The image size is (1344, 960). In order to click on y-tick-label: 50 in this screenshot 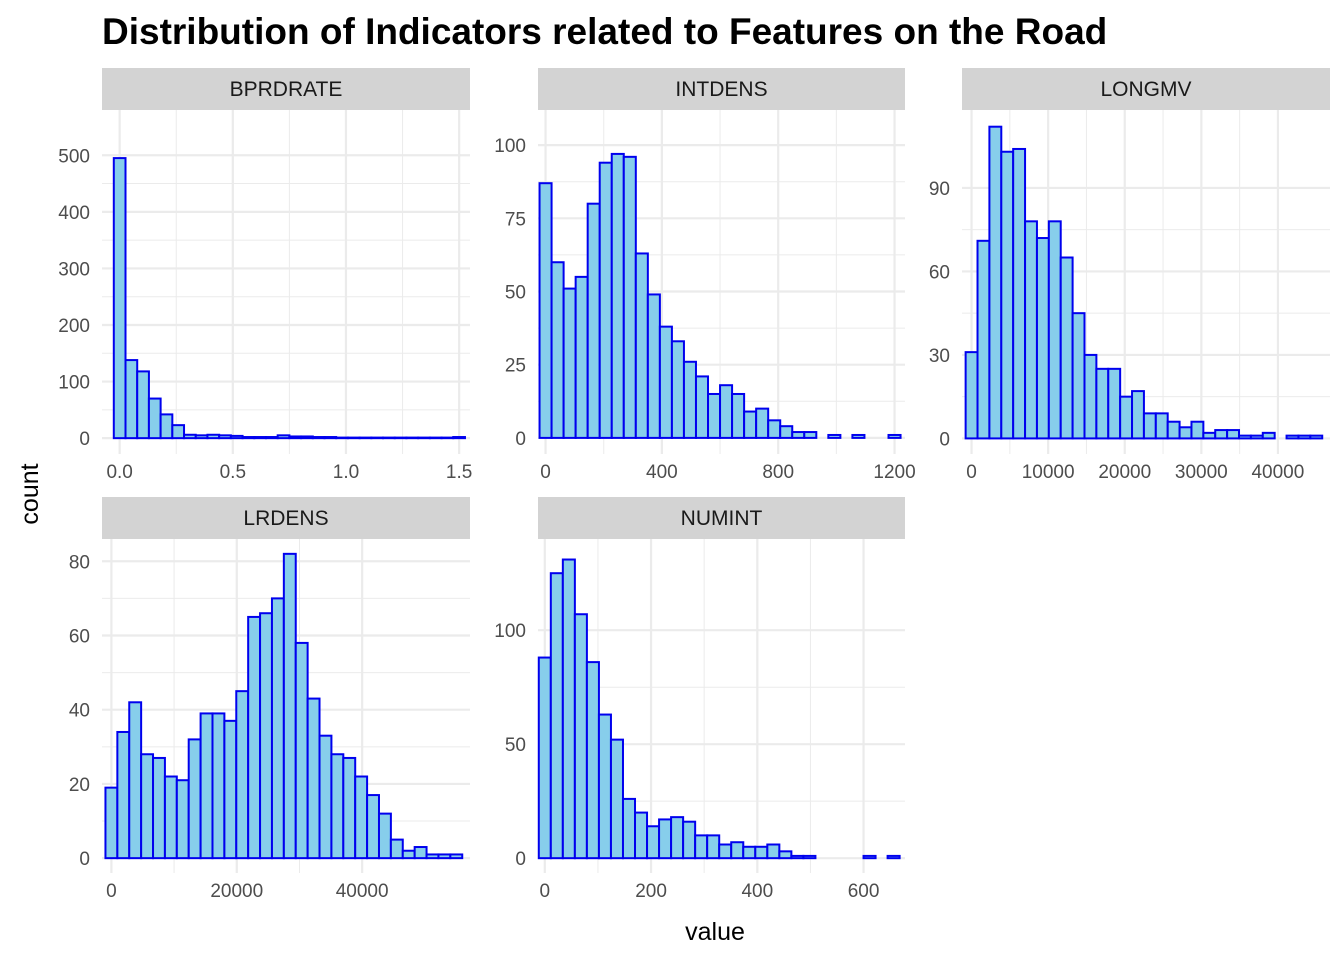, I will do `click(515, 745)`.